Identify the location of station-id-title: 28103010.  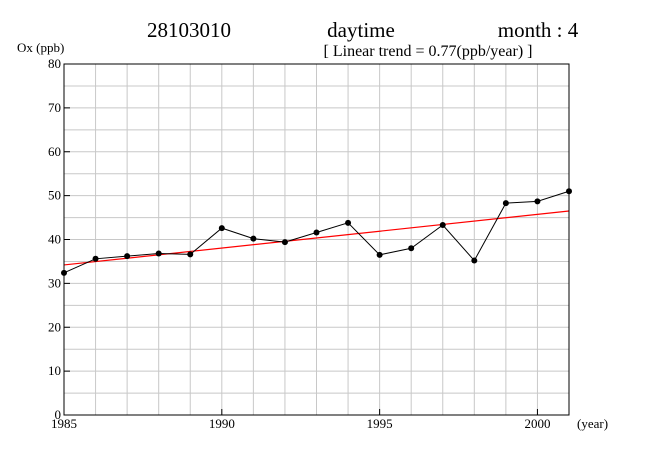
(189, 30).